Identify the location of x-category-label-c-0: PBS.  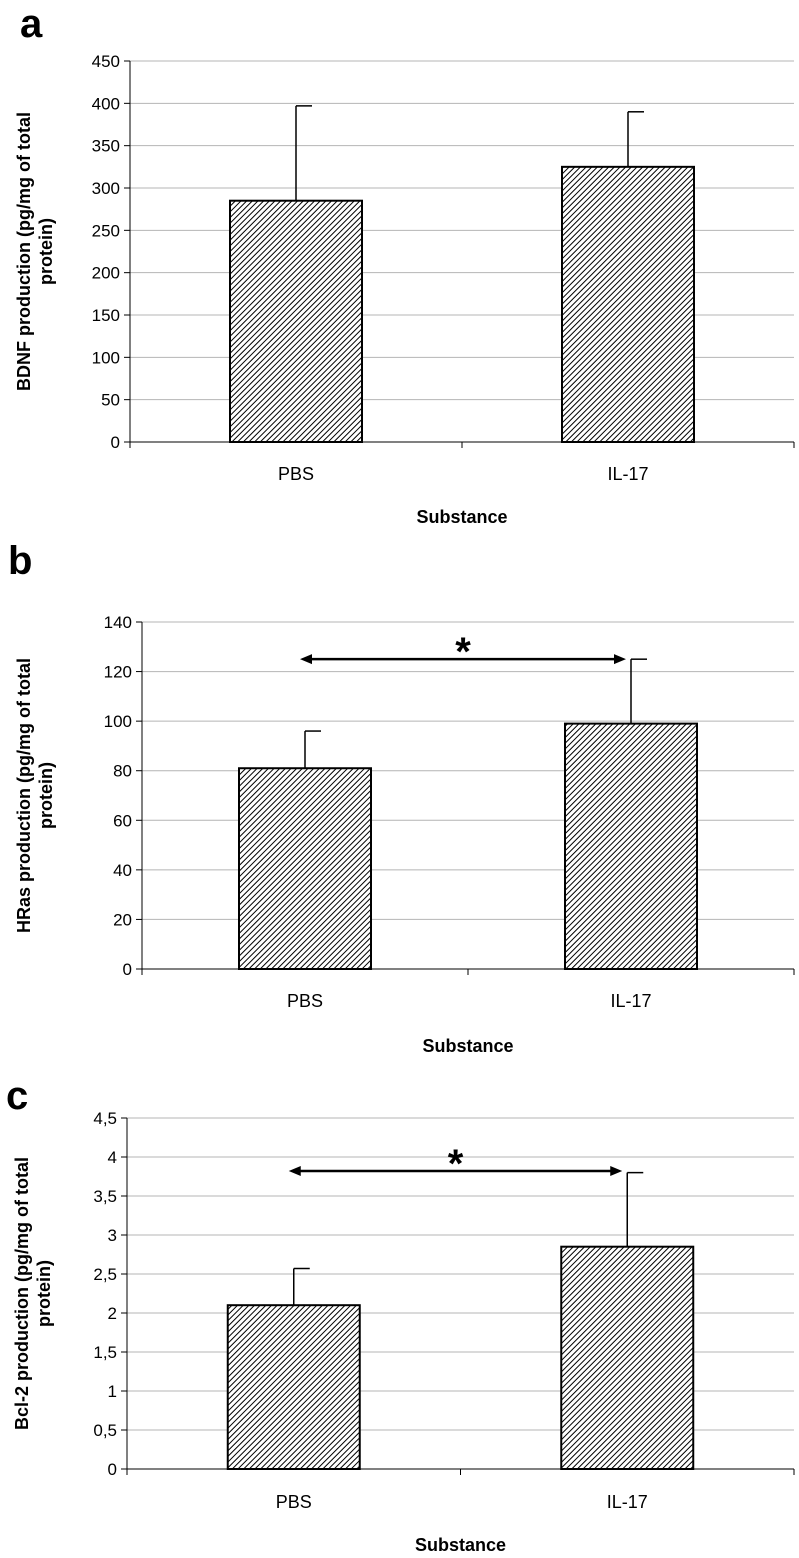
(294, 1502).